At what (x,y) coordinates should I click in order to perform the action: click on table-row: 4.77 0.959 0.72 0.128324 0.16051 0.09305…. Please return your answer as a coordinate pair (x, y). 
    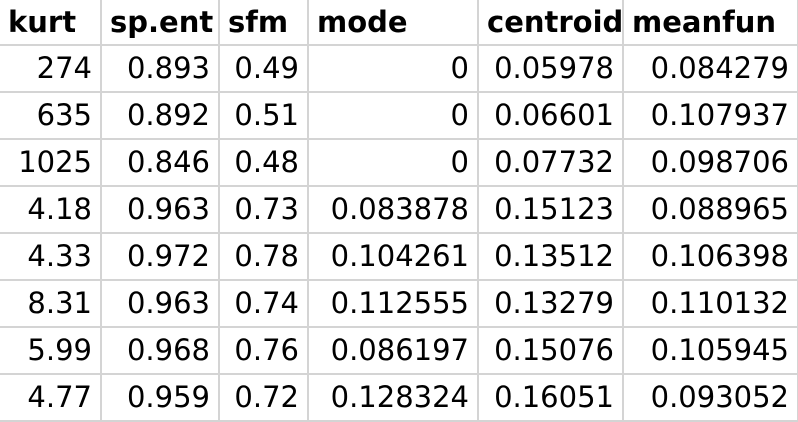
    Looking at the image, I should click on (399, 398).